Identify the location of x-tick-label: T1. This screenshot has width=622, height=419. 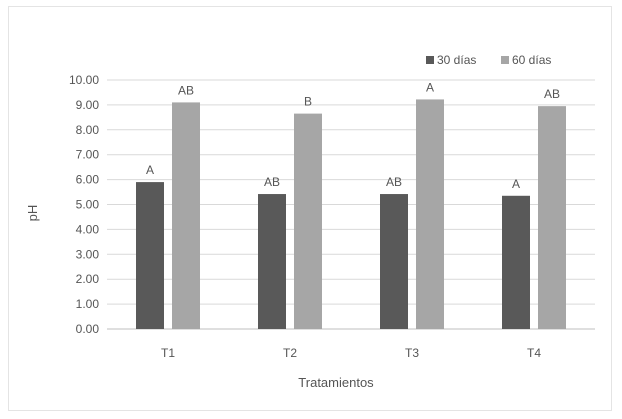
(168, 353).